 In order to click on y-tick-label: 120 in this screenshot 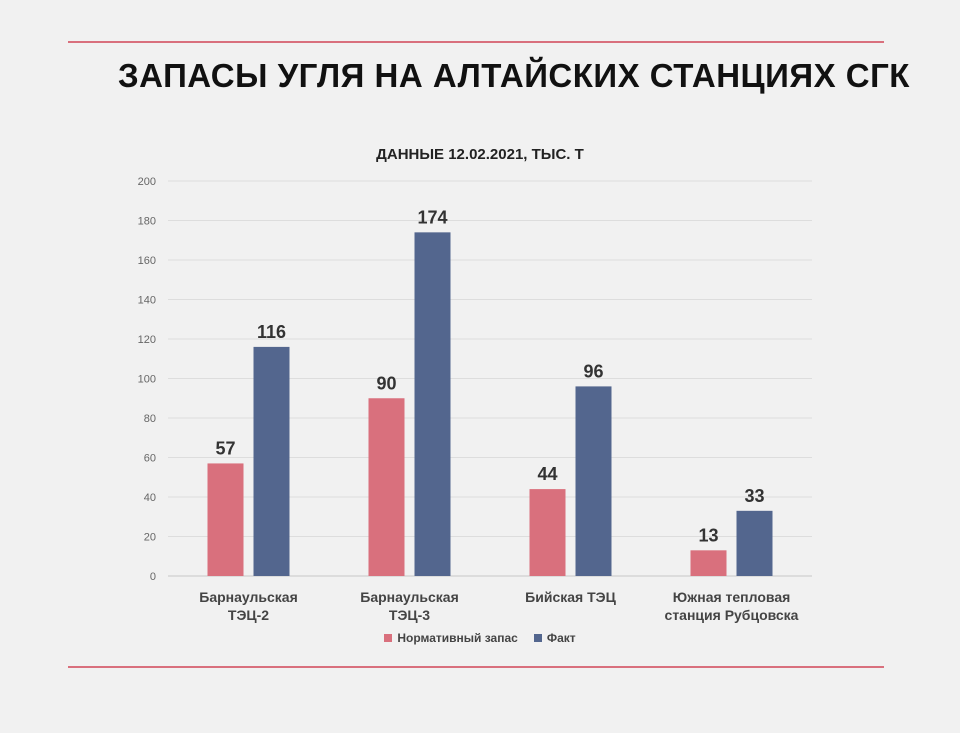, I will do `click(147, 340)`.